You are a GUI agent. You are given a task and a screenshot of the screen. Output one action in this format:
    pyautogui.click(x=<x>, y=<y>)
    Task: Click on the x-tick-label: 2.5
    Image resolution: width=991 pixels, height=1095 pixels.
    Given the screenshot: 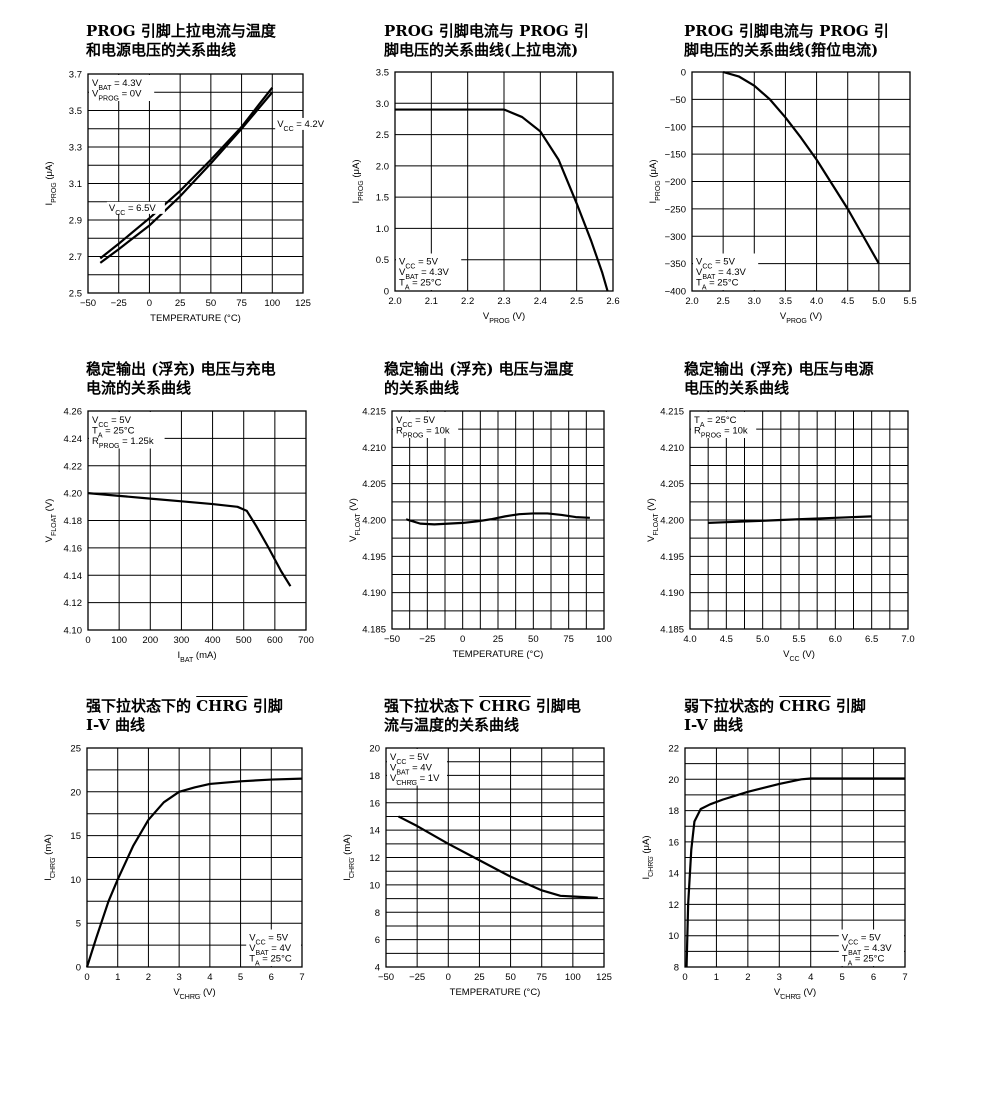 What is the action you would take?
    pyautogui.click(x=723, y=301)
    